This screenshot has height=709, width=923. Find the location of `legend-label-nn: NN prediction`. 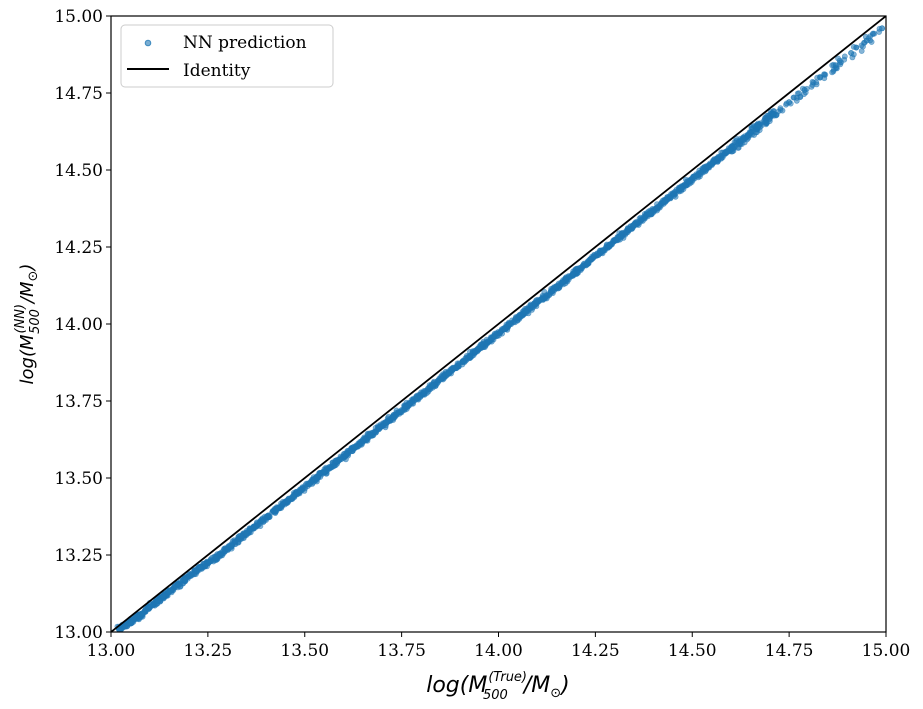

legend-label-nn: NN prediction is located at coordinates (245, 43).